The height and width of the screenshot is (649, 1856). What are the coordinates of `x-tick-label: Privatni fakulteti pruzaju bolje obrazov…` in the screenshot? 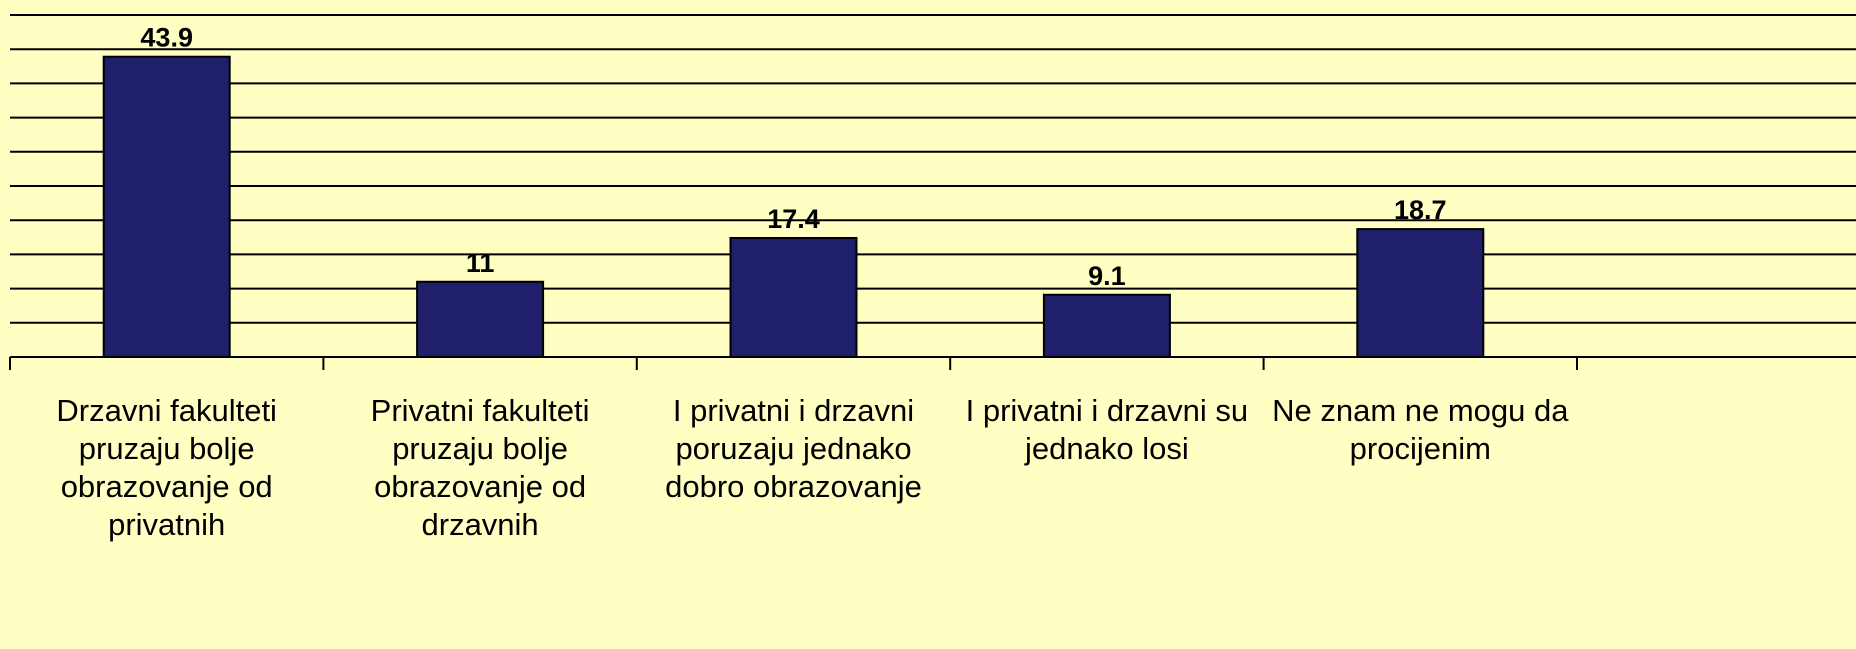 It's located at (480, 467).